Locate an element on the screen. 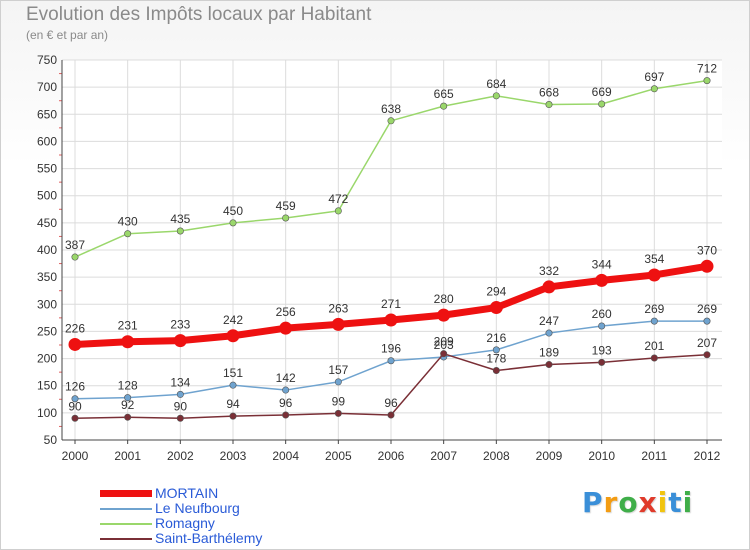 Image resolution: width=750 pixels, height=550 pixels. data-label: 216 is located at coordinates (496, 338).